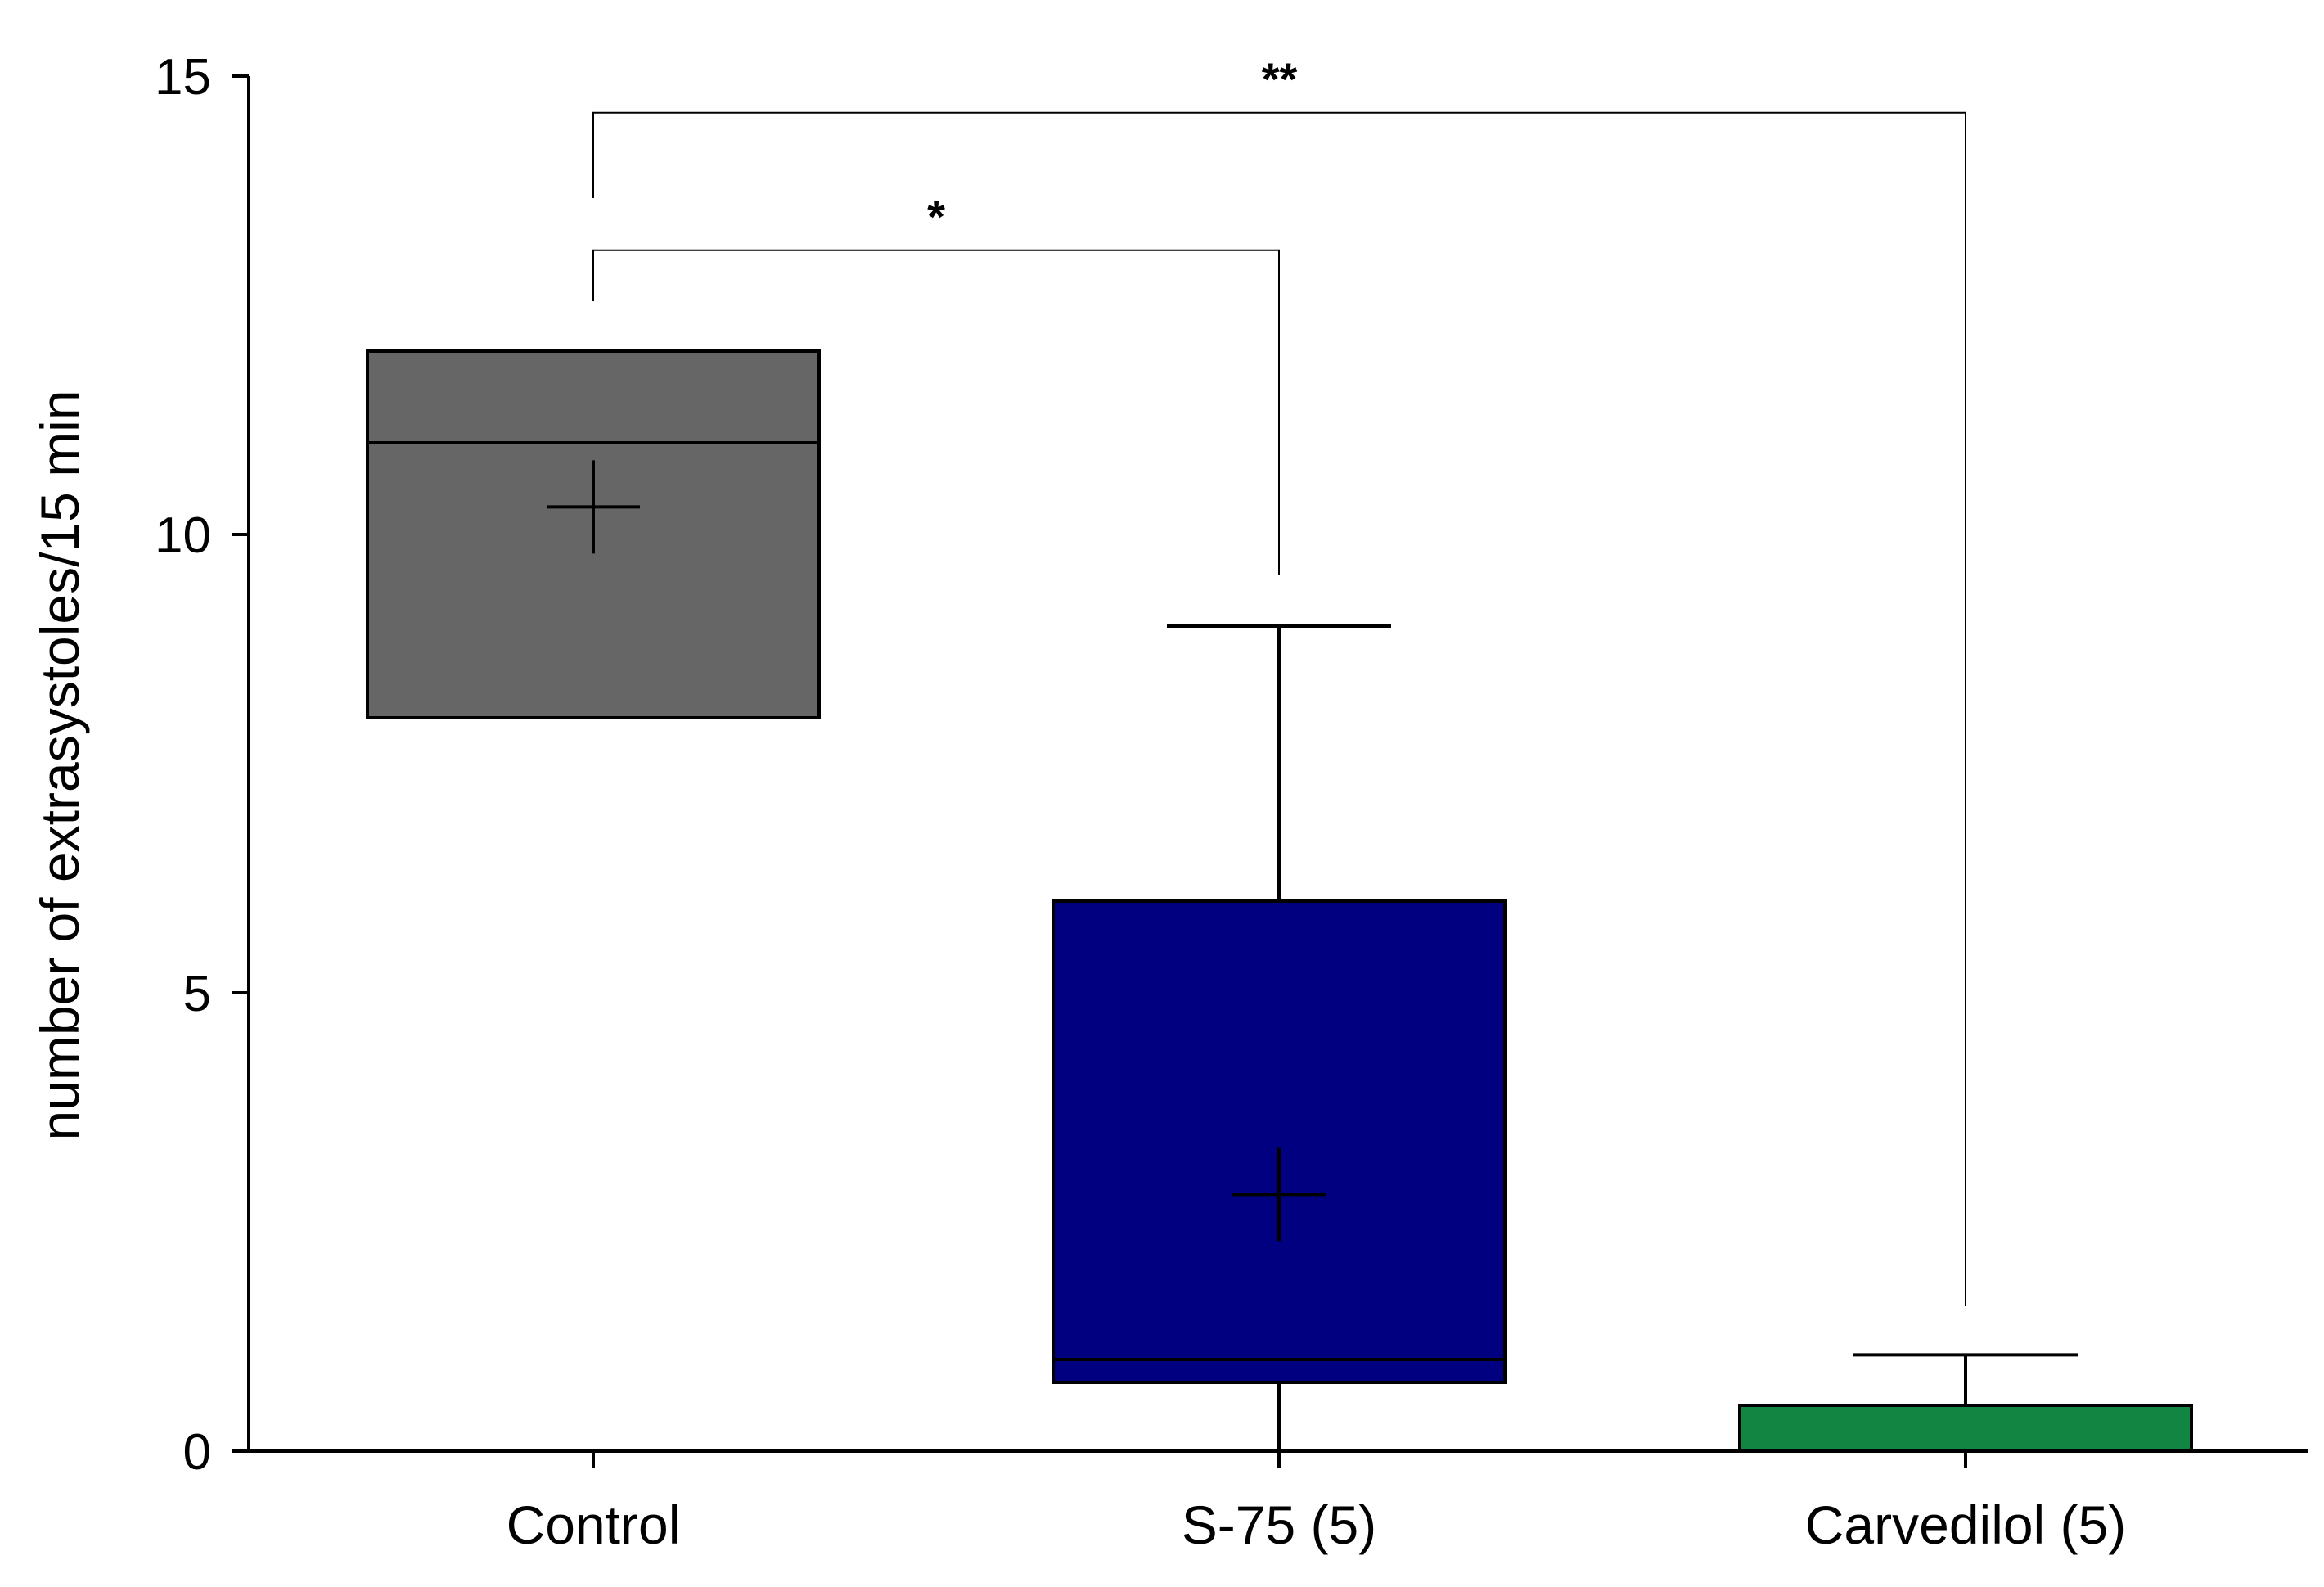 This screenshot has height=1587, width=2324. I want to click on y-ticks: 0 5 10 15, so click(202, 765).